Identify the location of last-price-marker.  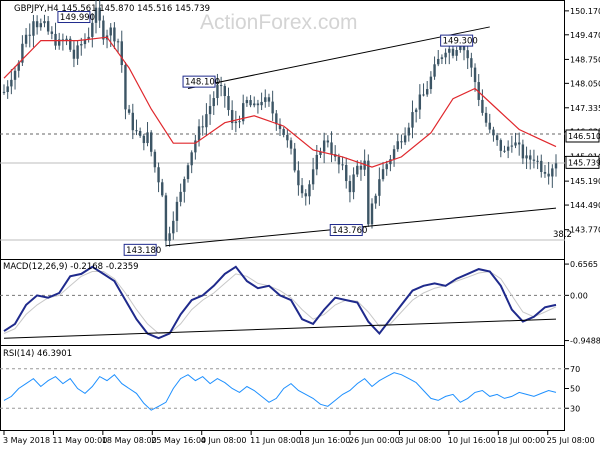
(582, 162).